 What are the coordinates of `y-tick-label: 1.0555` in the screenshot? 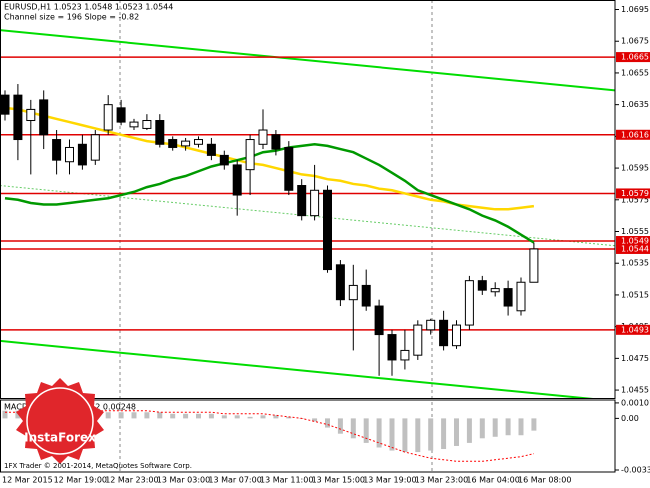 It's located at (635, 231).